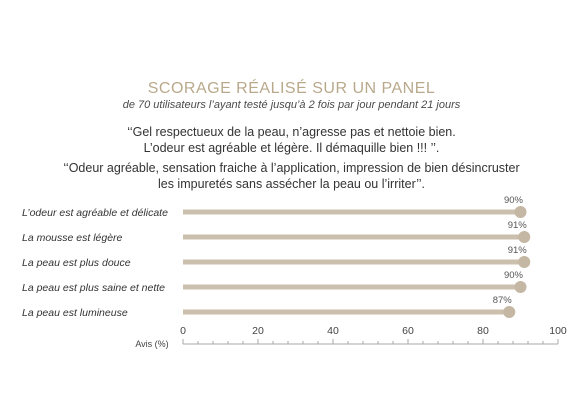 The height and width of the screenshot is (417, 583). I want to click on x-tick-label: 100, so click(558, 331).